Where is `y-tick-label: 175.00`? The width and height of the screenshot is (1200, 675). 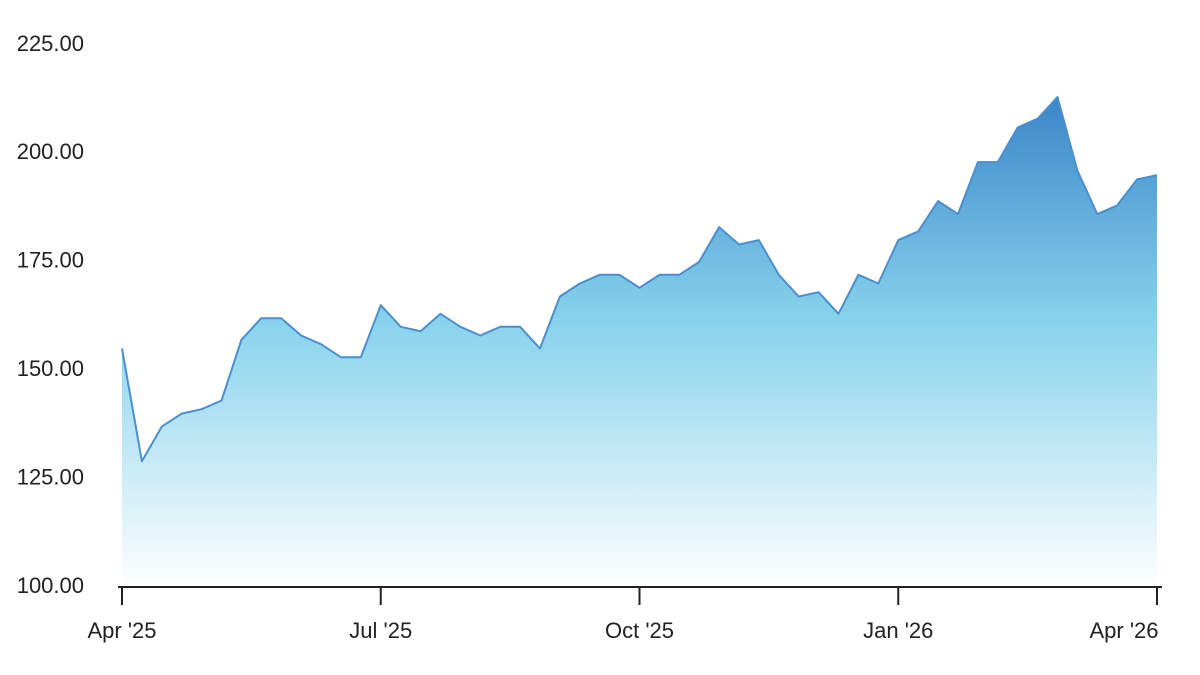
y-tick-label: 175.00 is located at coordinates (50, 260).